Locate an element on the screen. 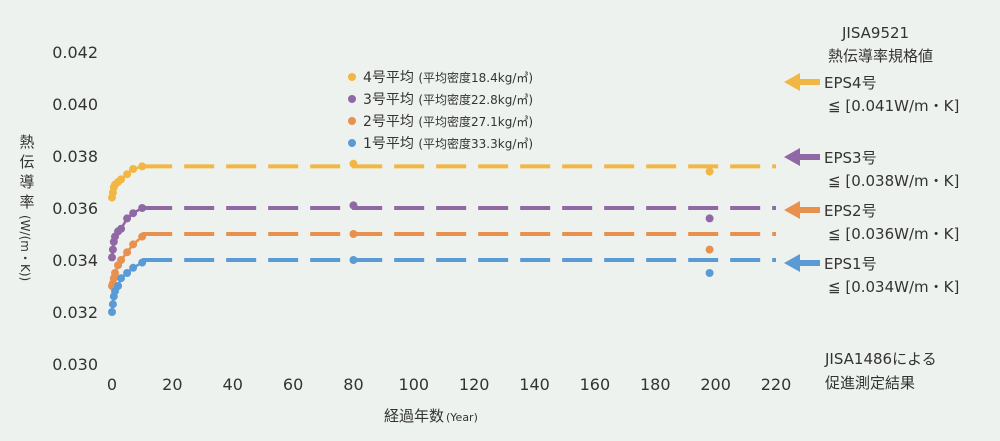  y-tick-label: 0.030 is located at coordinates (75, 364).